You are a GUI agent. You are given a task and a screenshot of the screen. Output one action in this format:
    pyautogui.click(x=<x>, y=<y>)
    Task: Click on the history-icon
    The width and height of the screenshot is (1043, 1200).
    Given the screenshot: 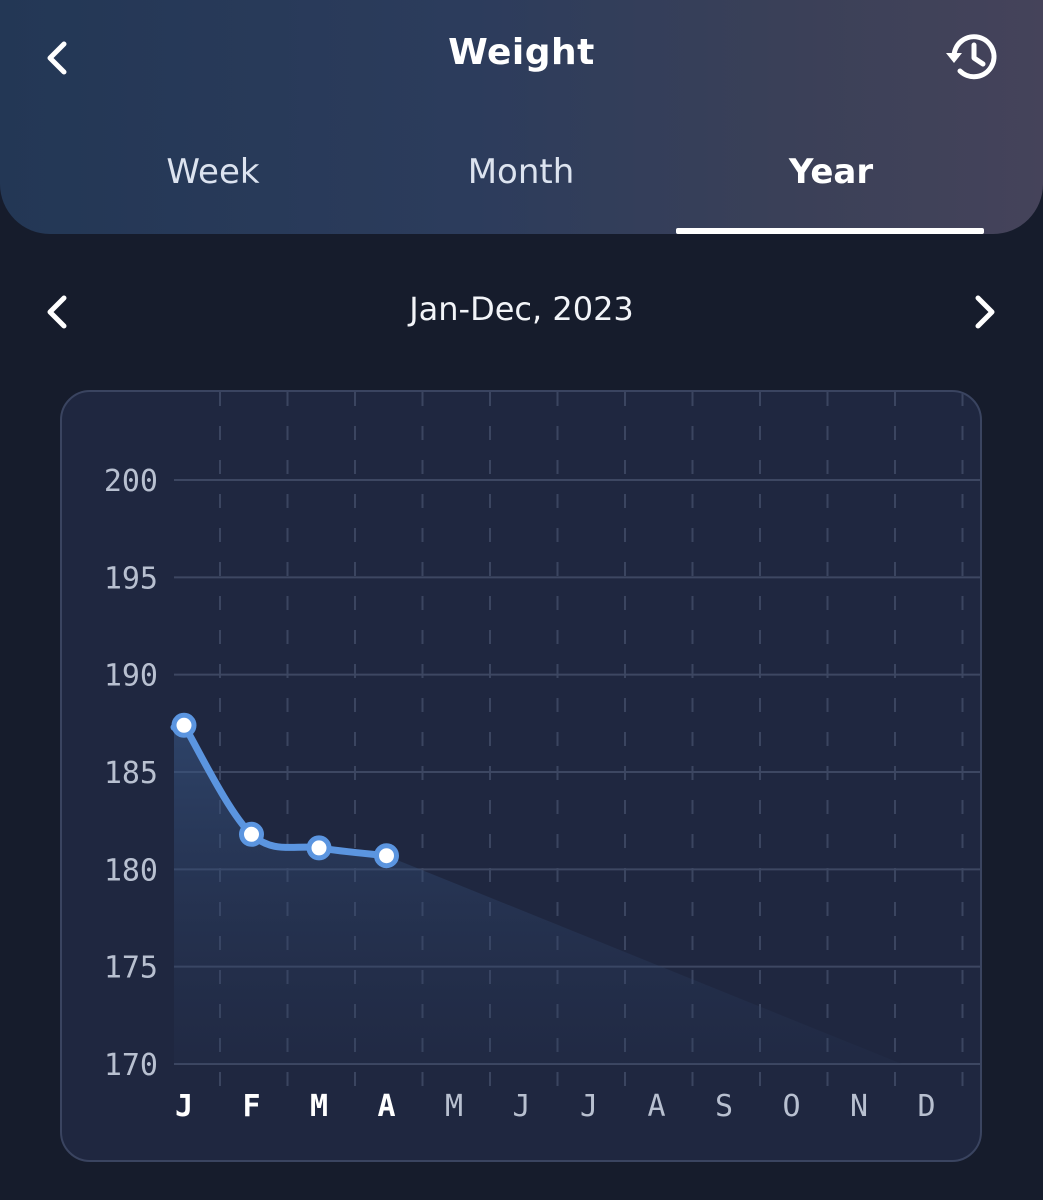 What is the action you would take?
    pyautogui.click(x=971, y=57)
    